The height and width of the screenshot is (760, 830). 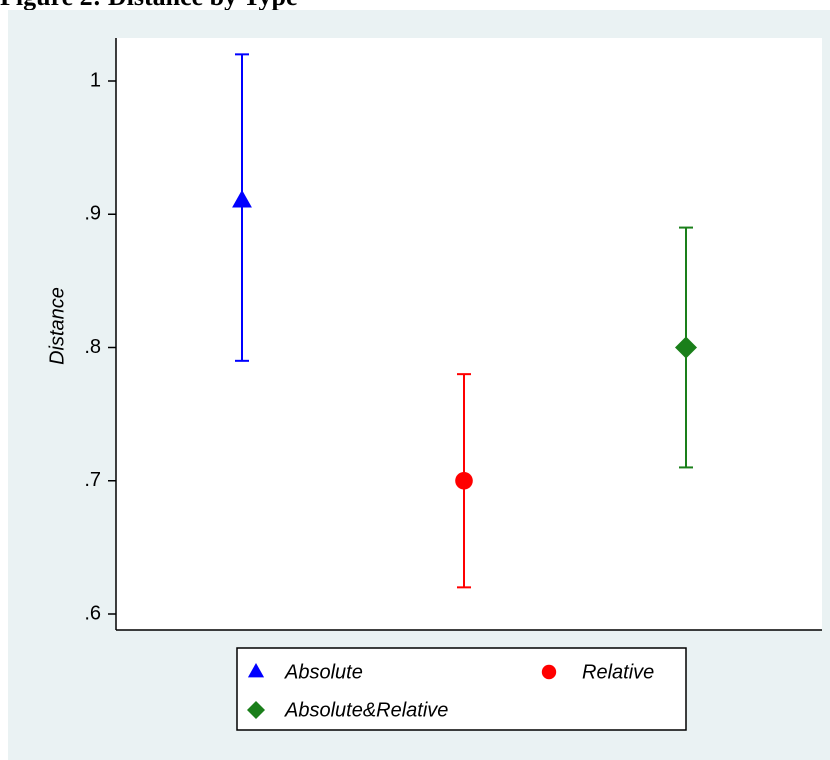 What do you see at coordinates (92, 347) in the screenshot?
I see `y-tick-label: .8` at bounding box center [92, 347].